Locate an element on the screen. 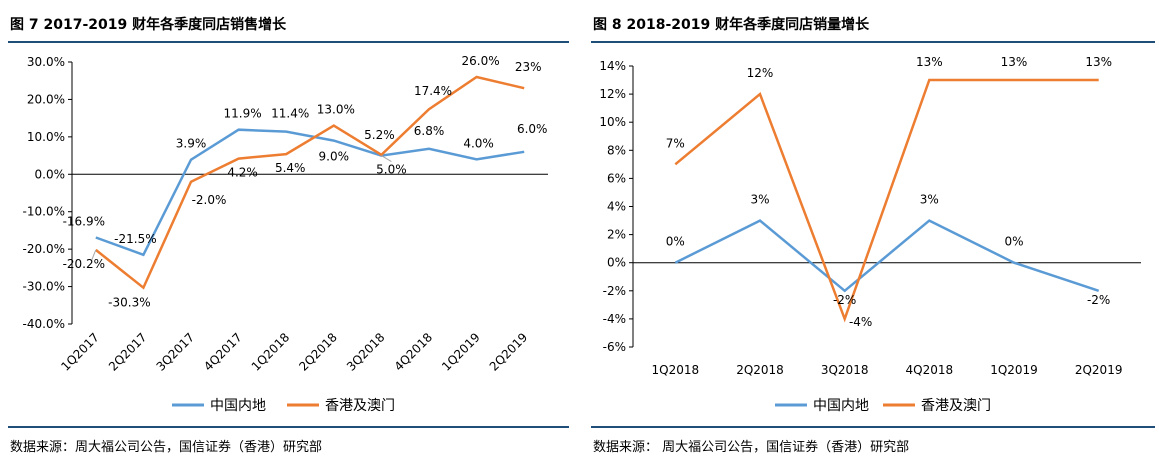 The height and width of the screenshot is (464, 1159). data-label: -4% is located at coordinates (860, 322).